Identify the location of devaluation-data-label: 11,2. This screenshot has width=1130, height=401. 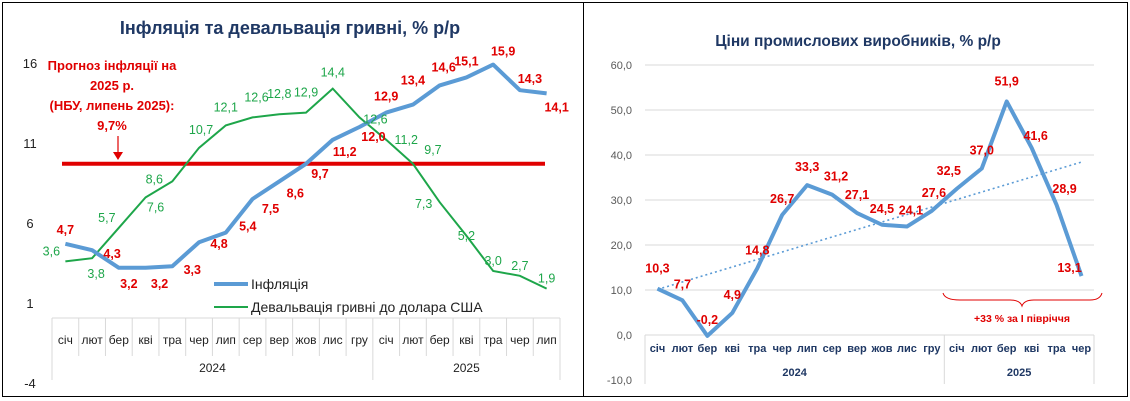
(406, 140).